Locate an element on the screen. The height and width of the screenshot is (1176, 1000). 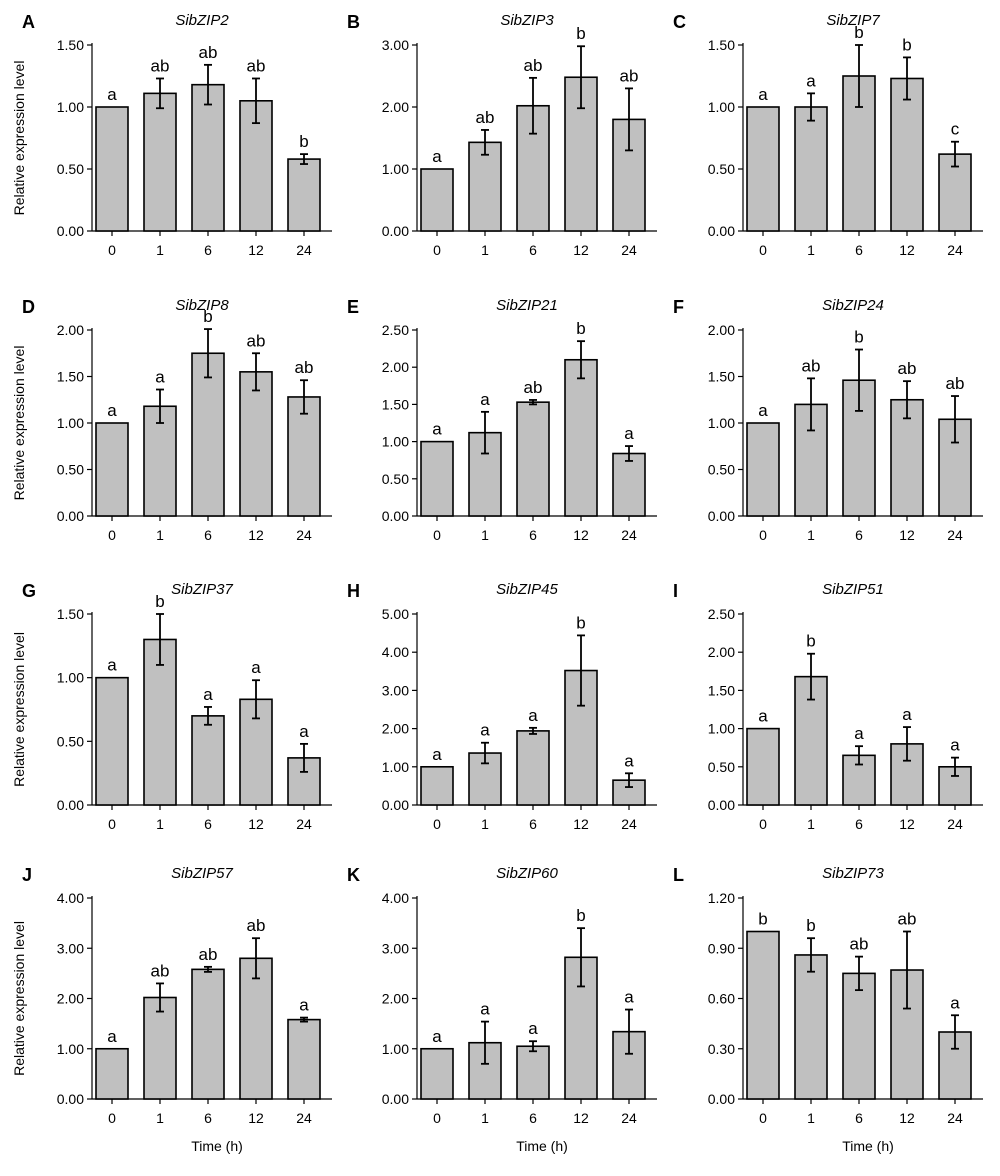
panel-title: SibZIP2 is located at coordinates (202, 20).